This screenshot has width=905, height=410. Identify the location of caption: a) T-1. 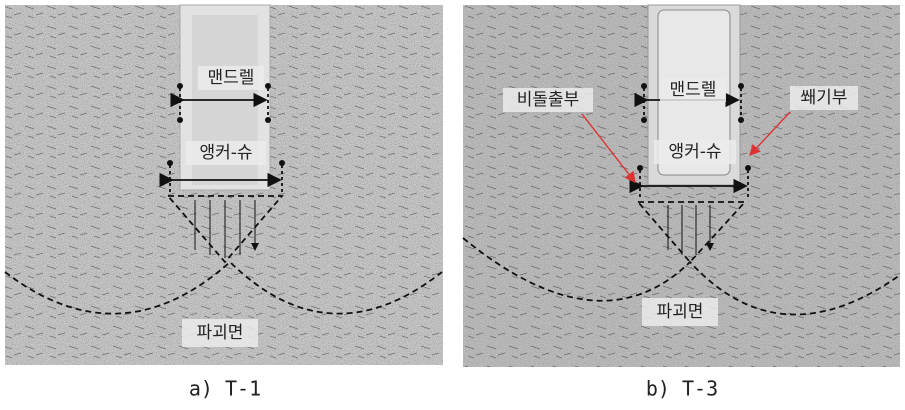
(225, 389).